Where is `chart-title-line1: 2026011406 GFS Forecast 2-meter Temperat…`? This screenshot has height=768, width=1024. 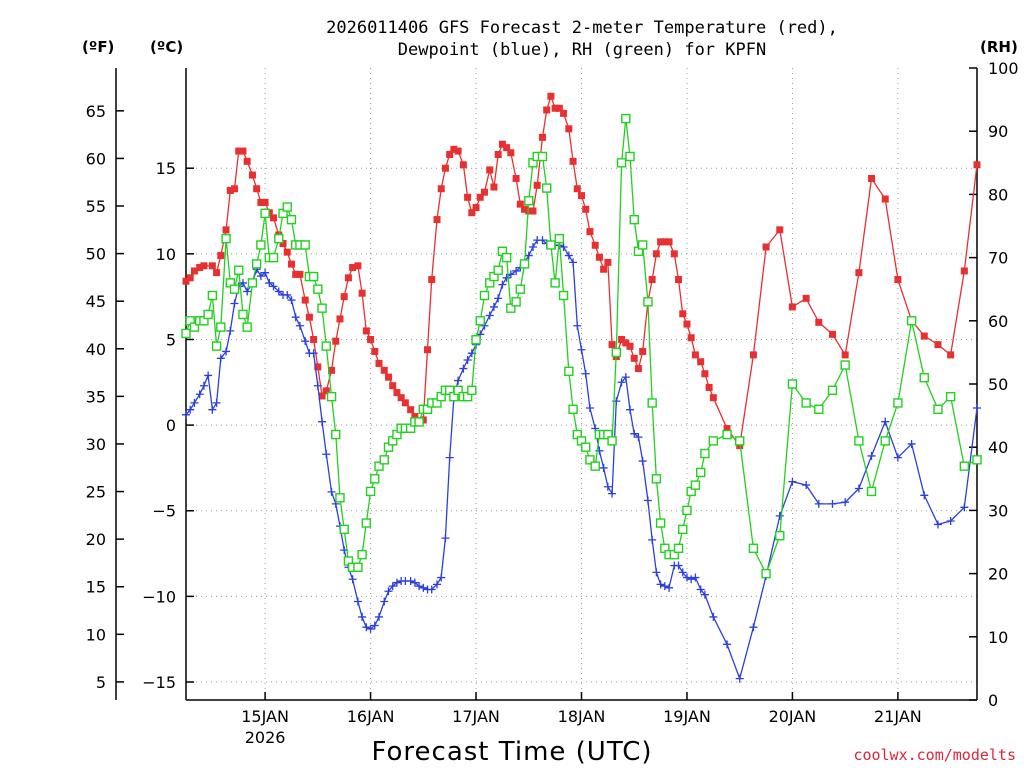
chart-title-line1: 2026011406 GFS Forecast 2-meter Temperat… is located at coordinates (582, 28).